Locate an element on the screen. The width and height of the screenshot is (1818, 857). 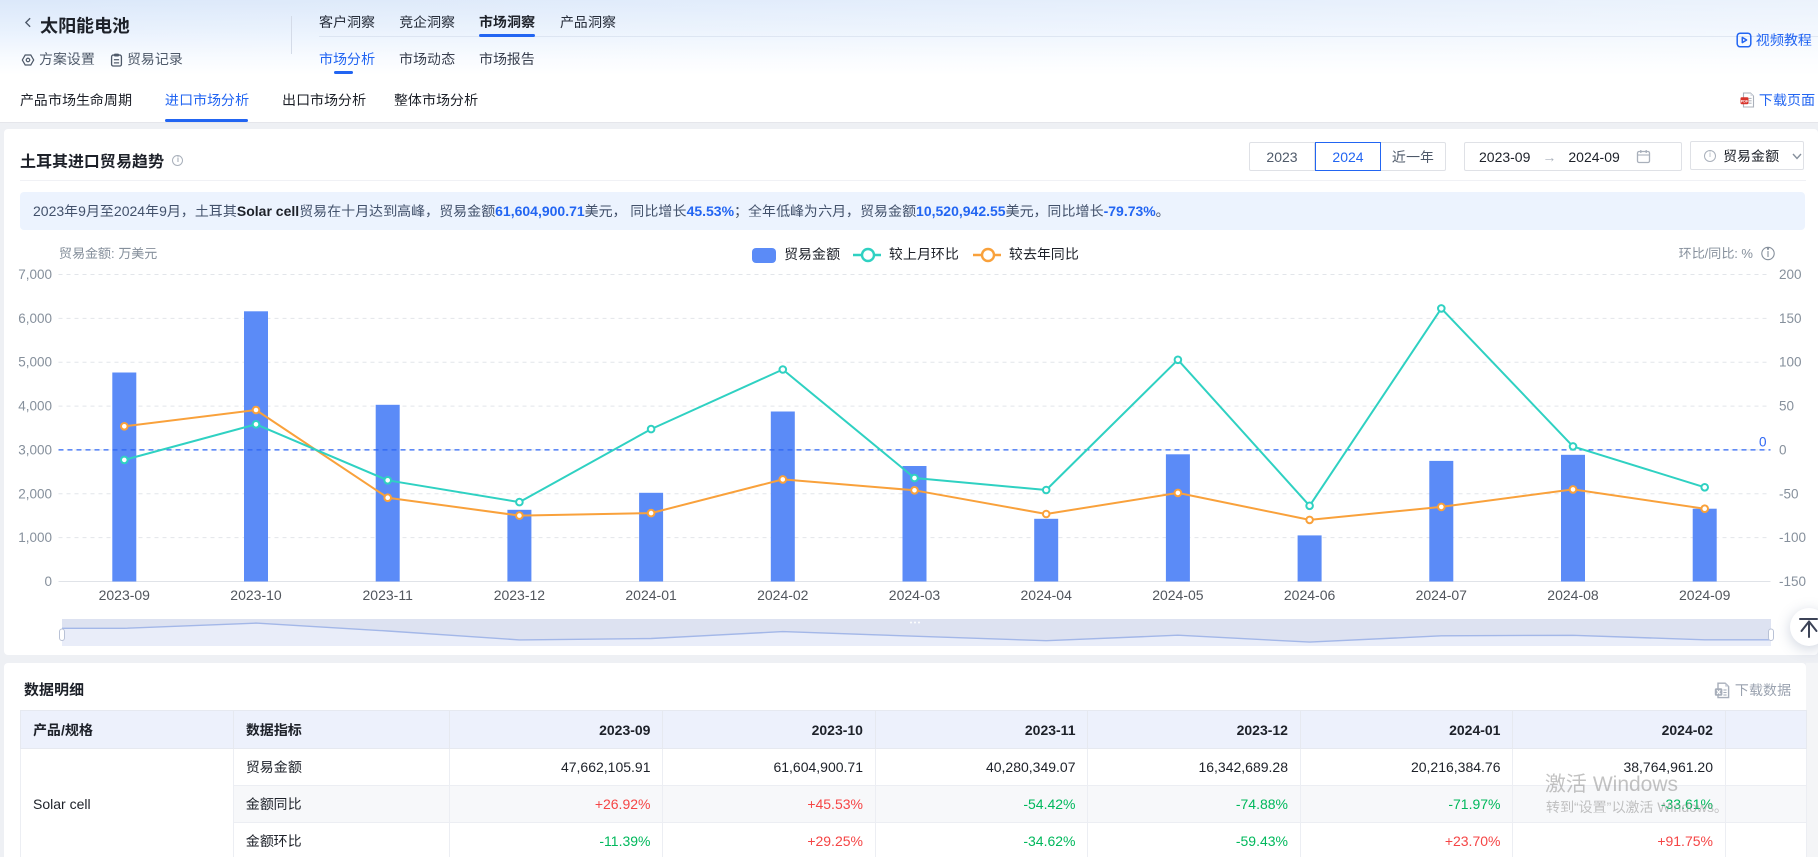
svg-text: 6,000 is located at coordinates (35, 318).